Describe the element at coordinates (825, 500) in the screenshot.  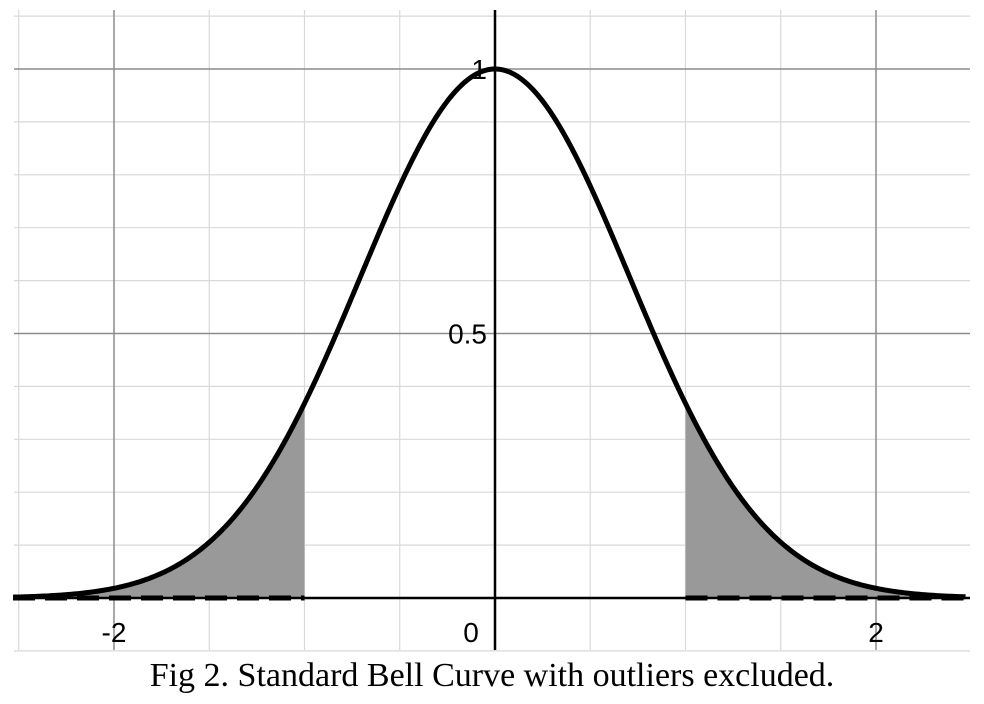
I see `shaded-region-right` at that location.